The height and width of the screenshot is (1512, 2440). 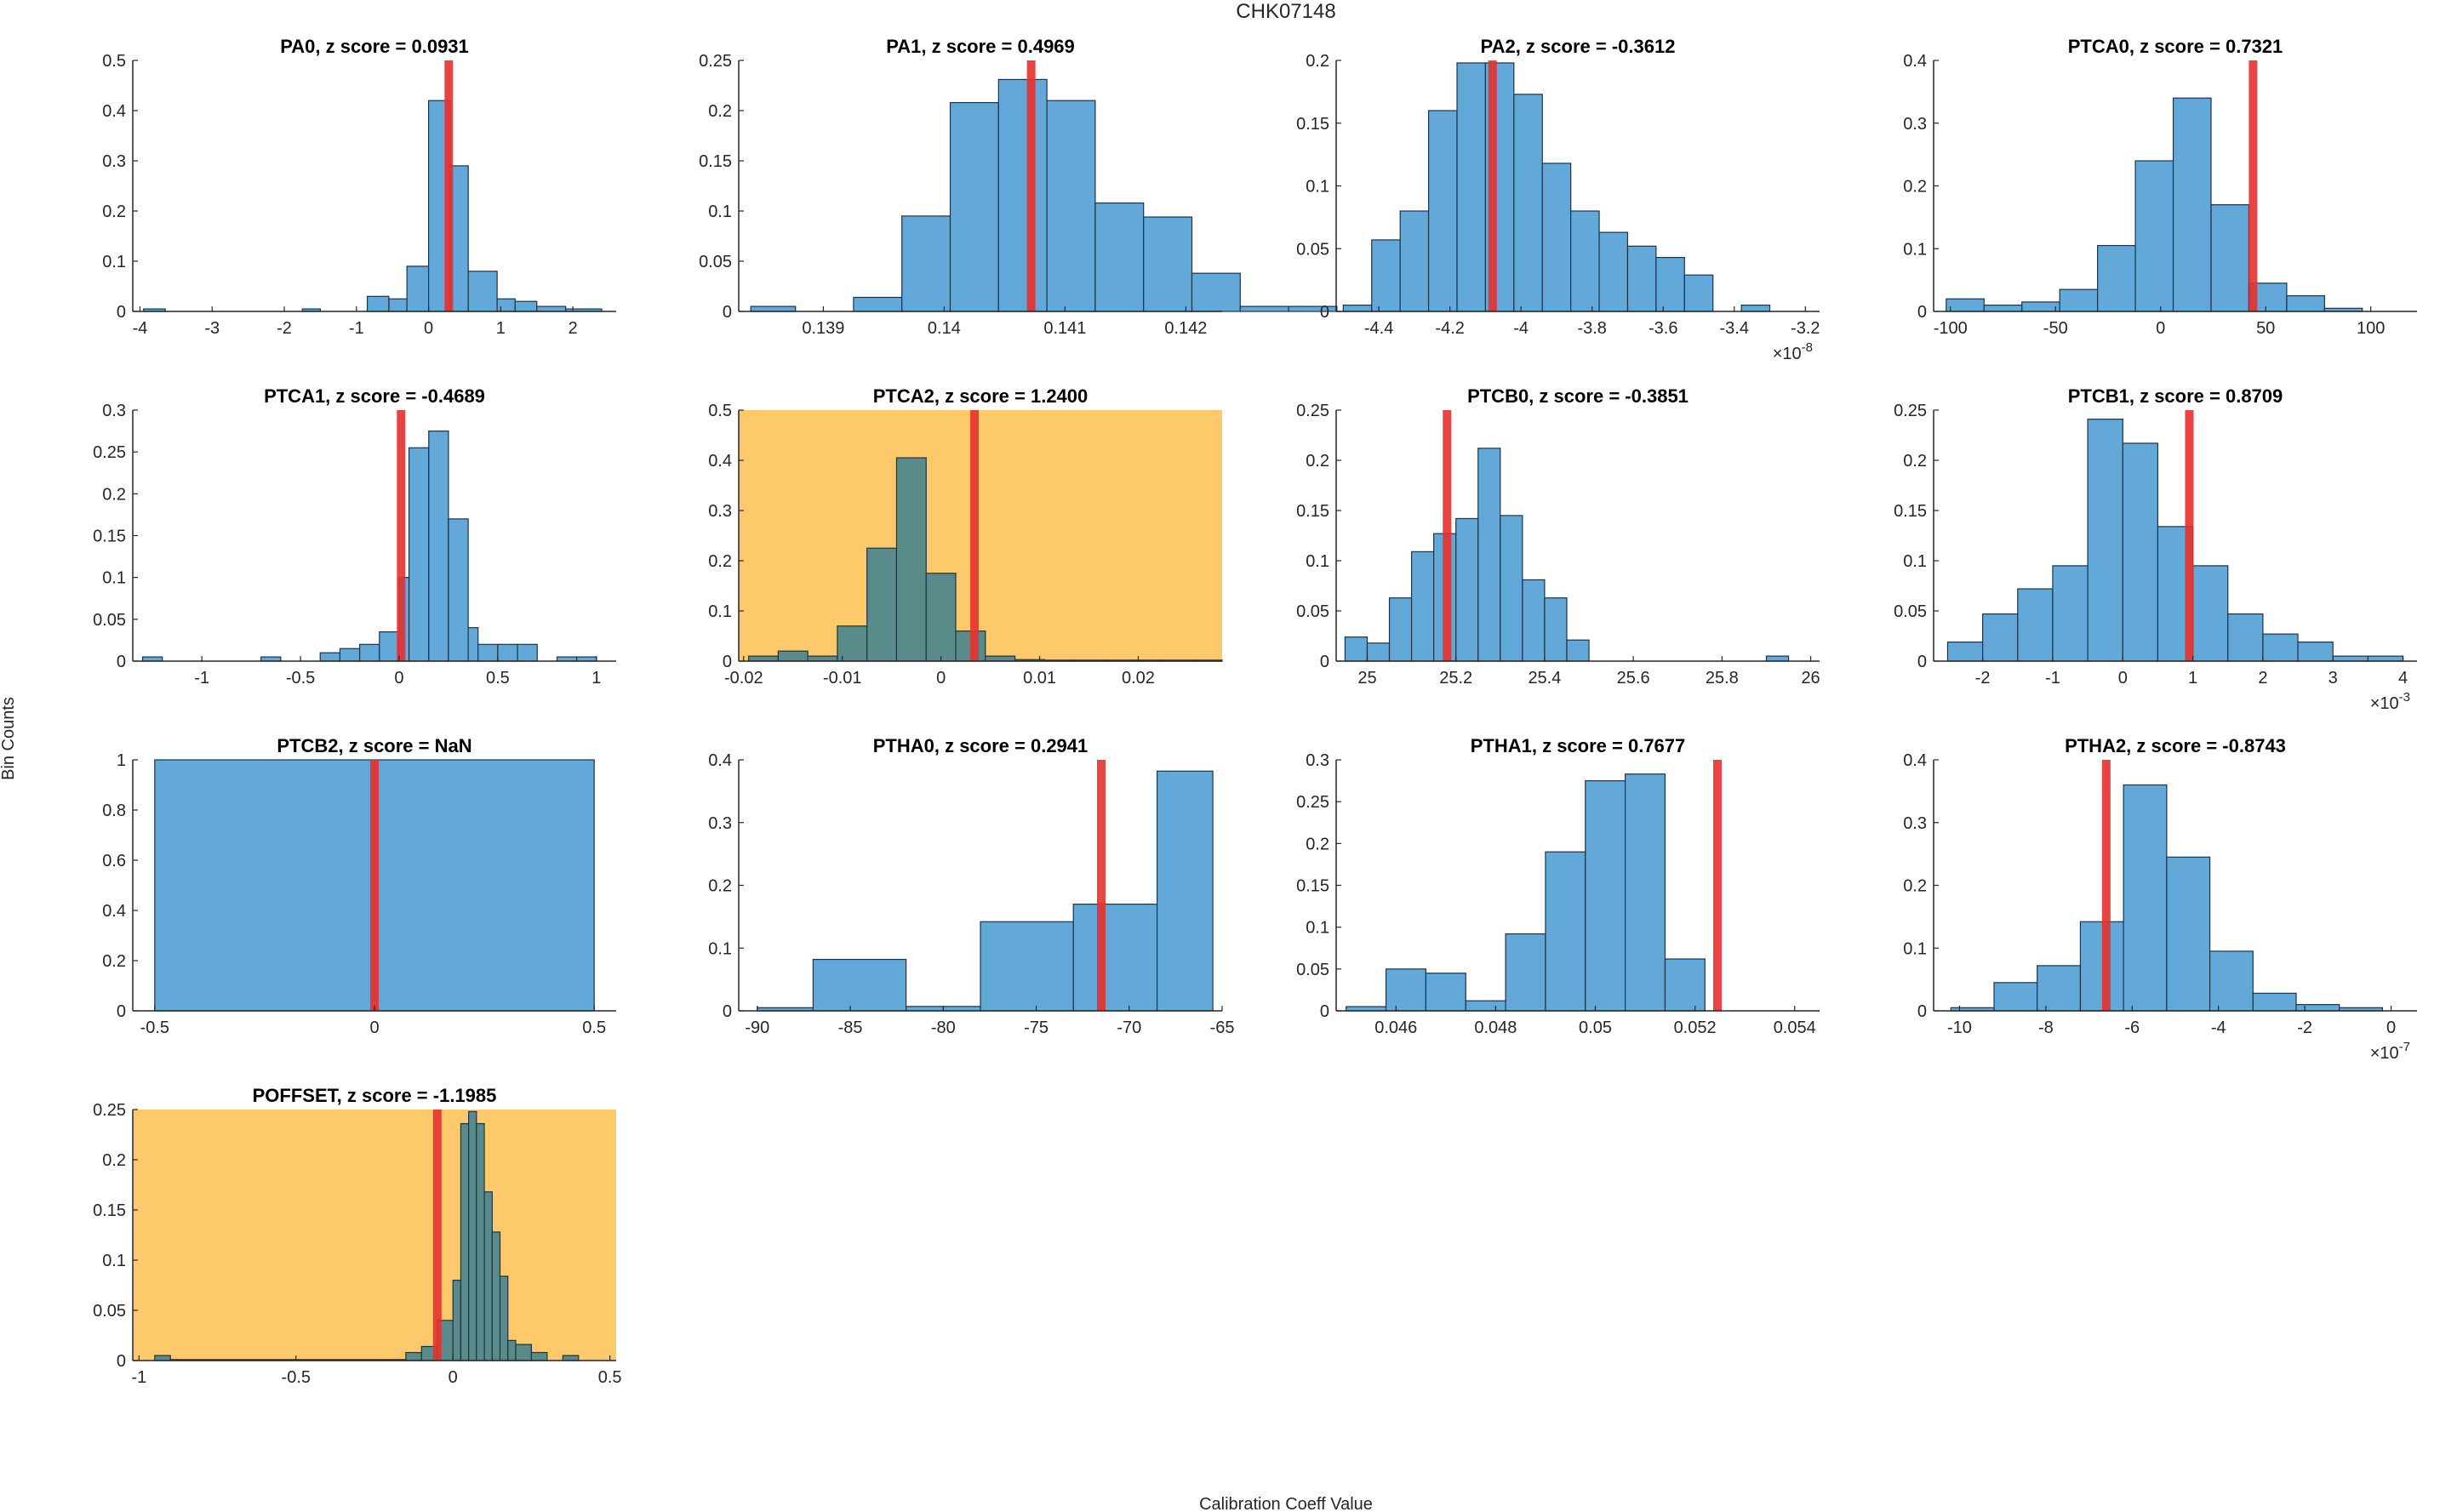 I want to click on y-tick-label: 1, so click(x=122, y=760).